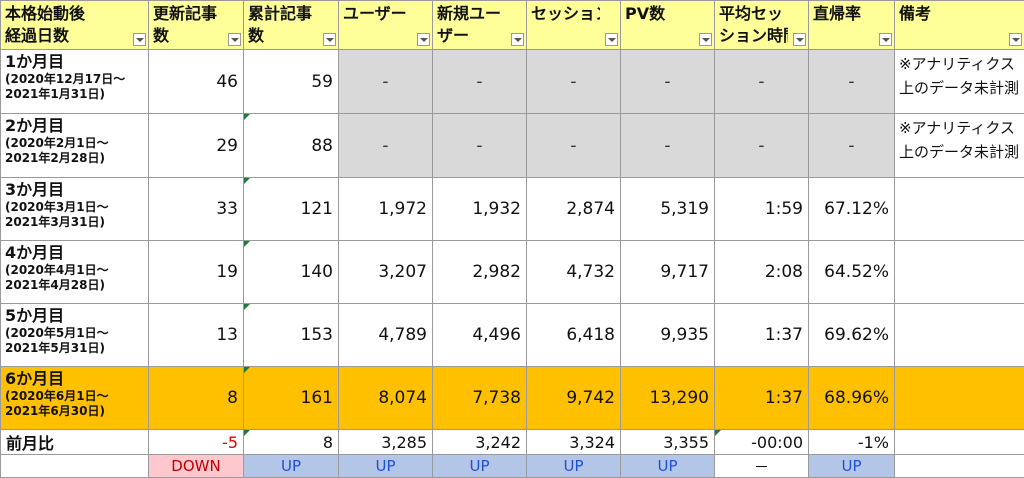 The width and height of the screenshot is (1024, 478). Describe the element at coordinates (386, 442) in the screenshot. I see `users-diff-cell: 3,285` at that location.